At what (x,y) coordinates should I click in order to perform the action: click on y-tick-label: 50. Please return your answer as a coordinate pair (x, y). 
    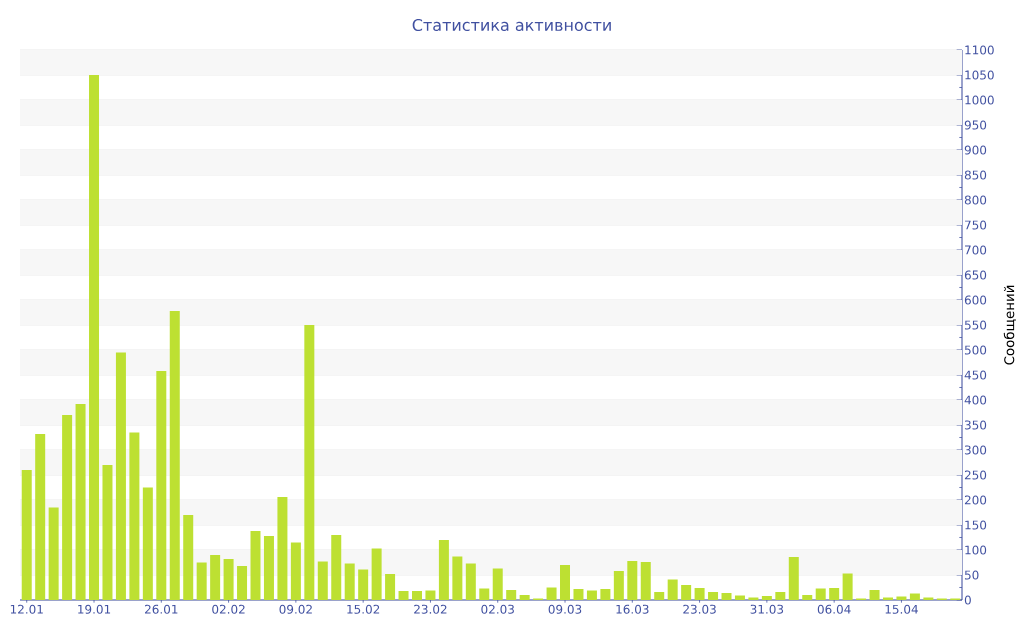
    Looking at the image, I should click on (971, 575).